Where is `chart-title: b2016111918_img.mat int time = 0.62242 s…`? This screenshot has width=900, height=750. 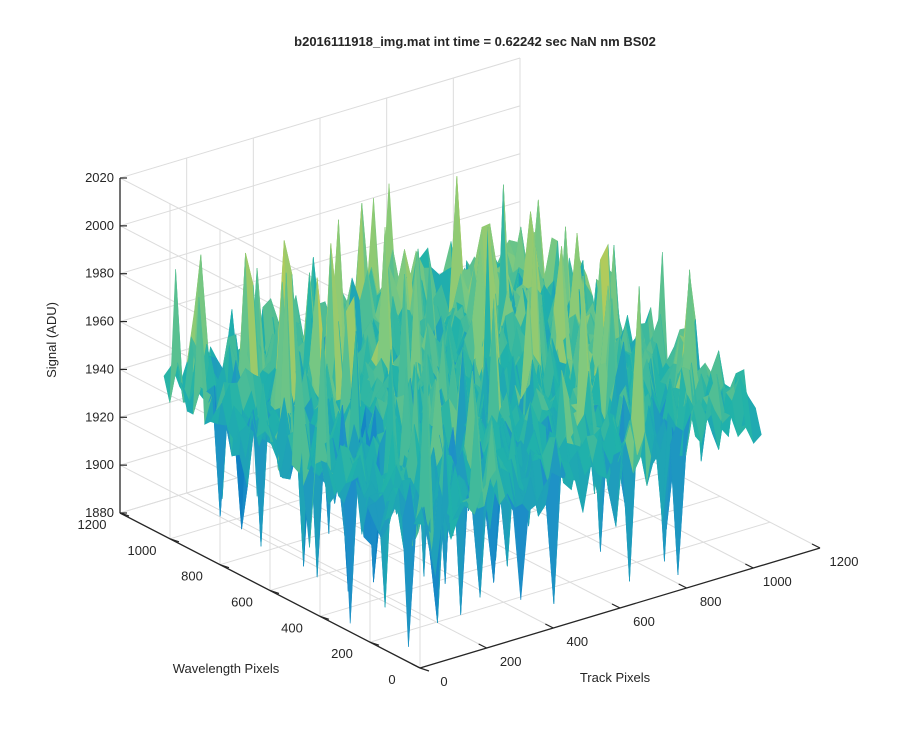 chart-title: b2016111918_img.mat int time = 0.62242 s… is located at coordinates (475, 41).